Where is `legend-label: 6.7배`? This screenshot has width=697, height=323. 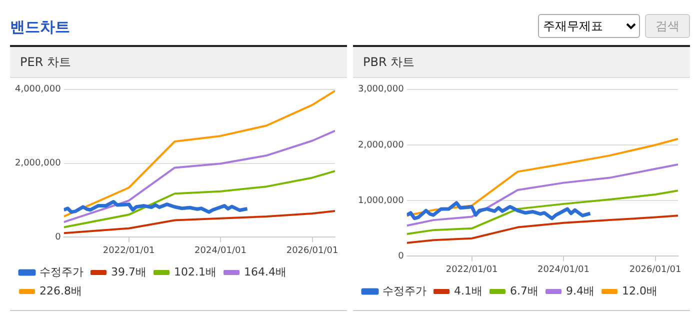 legend-label: 6.7배 is located at coordinates (524, 291).